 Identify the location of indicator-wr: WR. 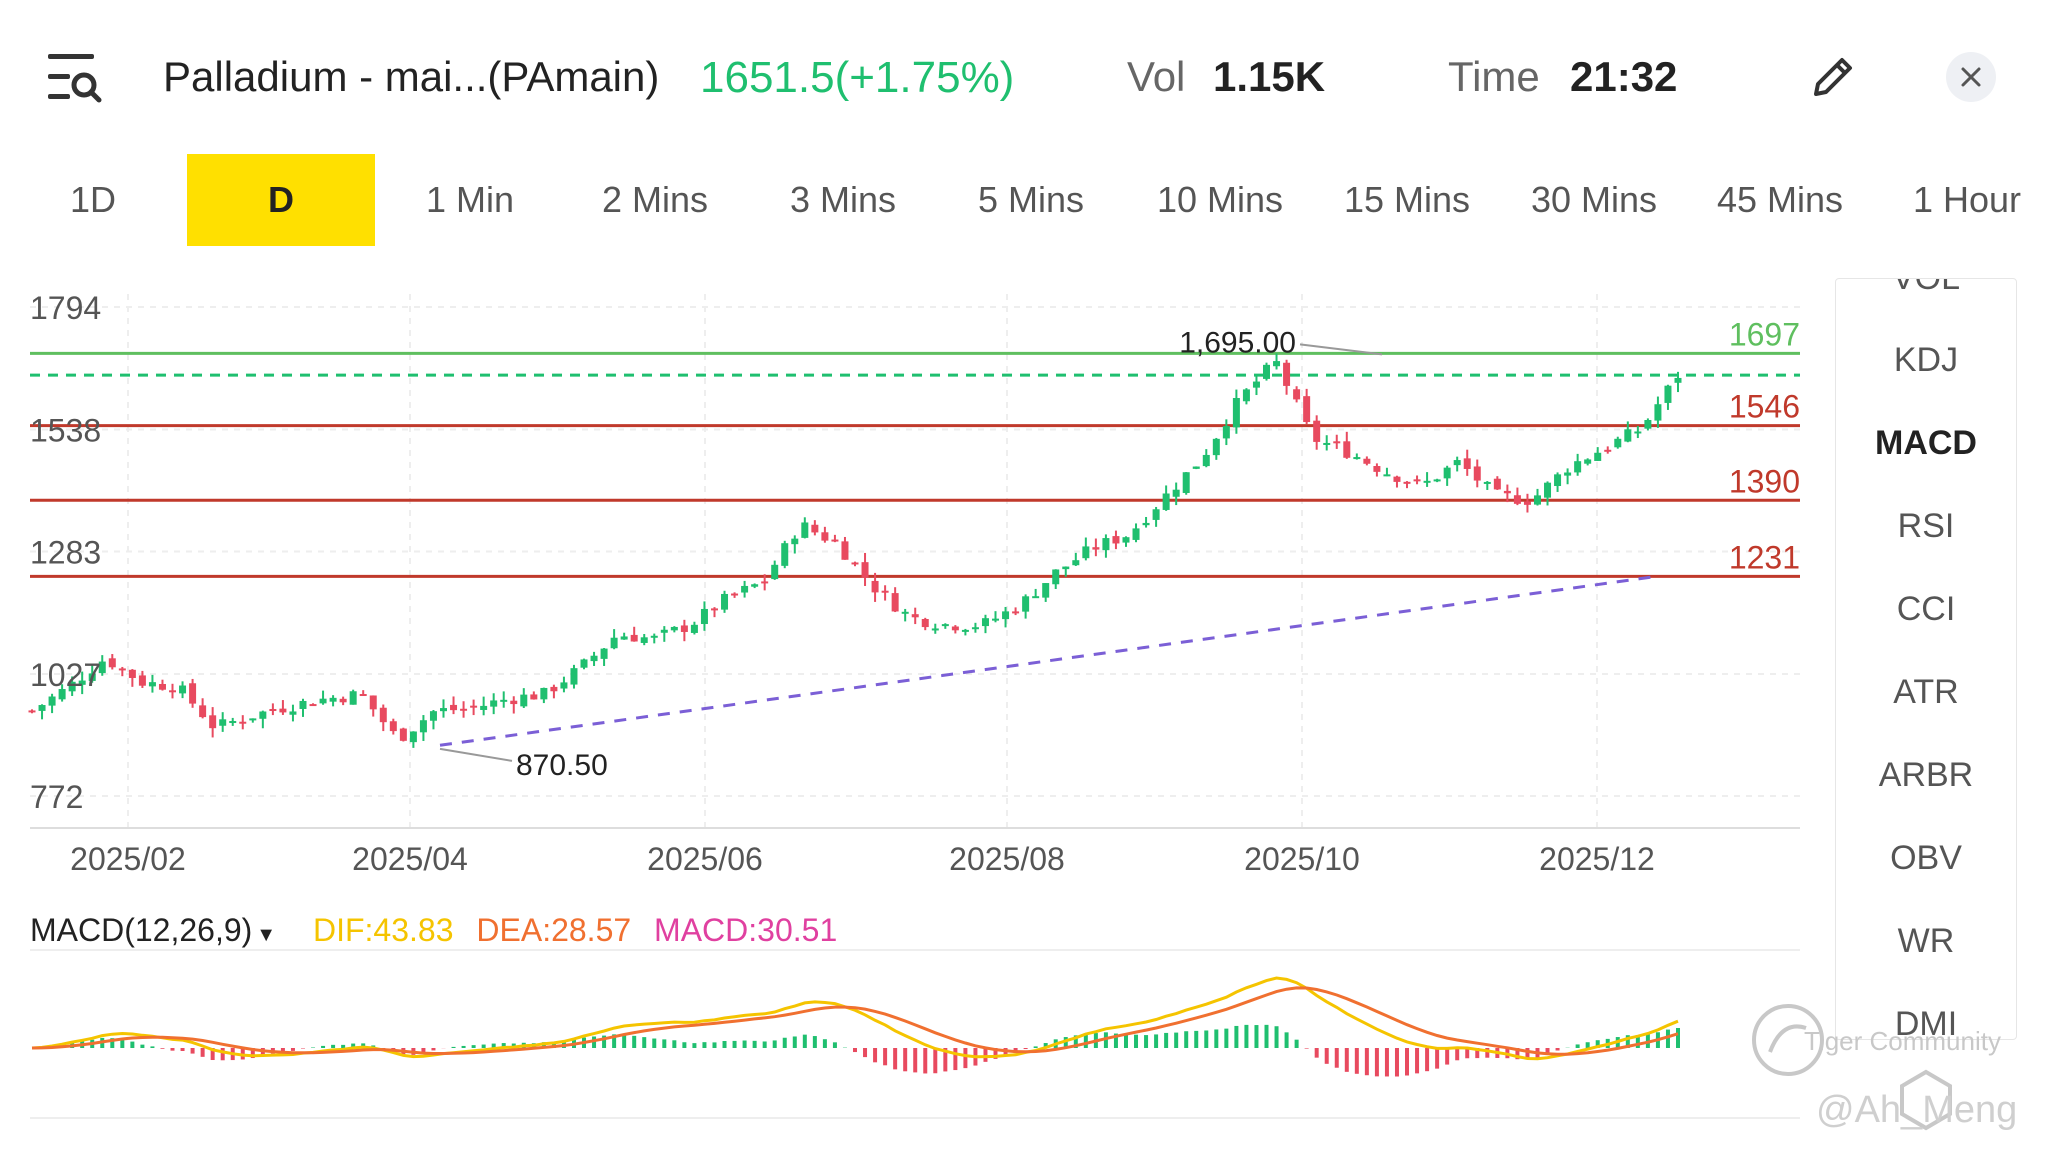
(1926, 941).